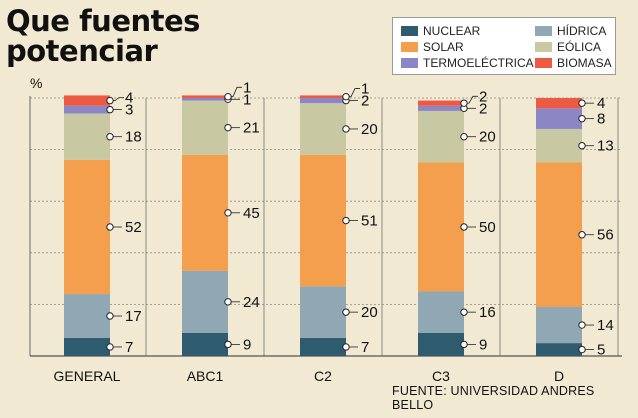 The image size is (638, 418). I want to click on bar-segment-solar-abc1, so click(205, 212).